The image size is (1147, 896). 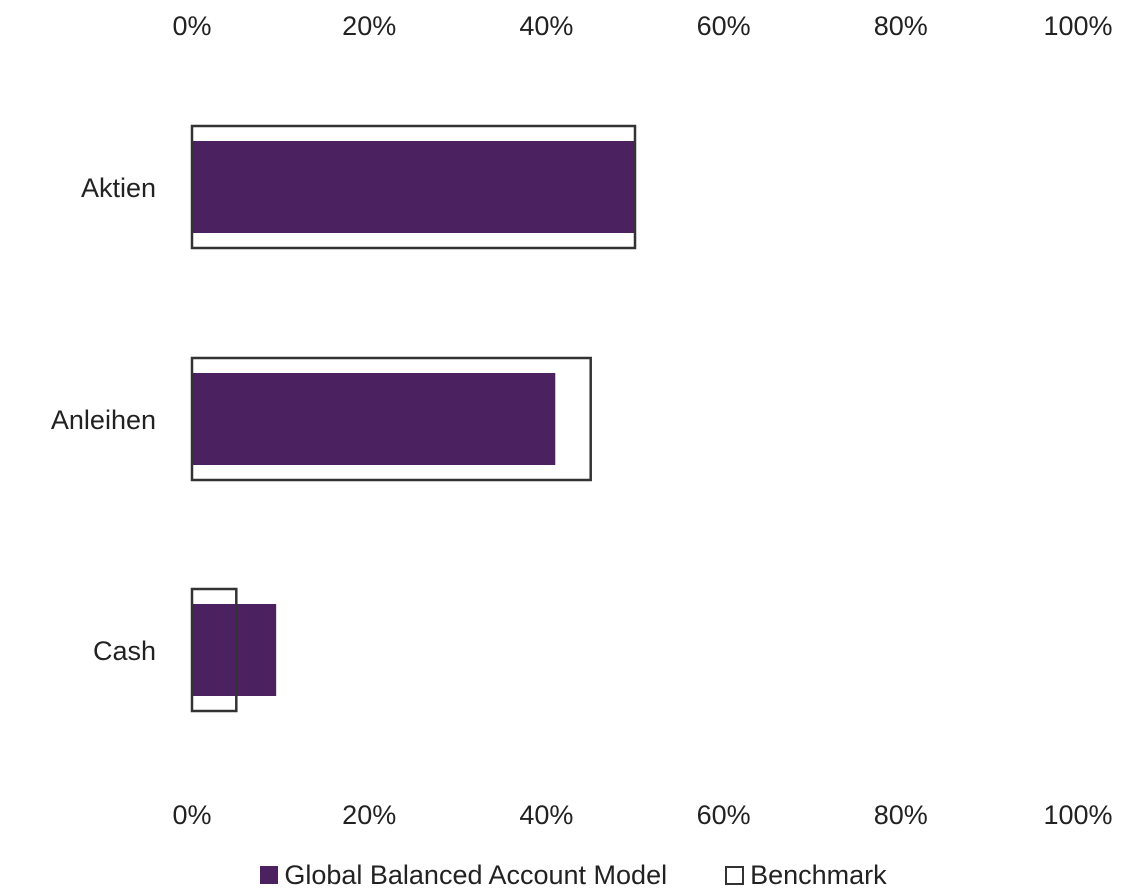 I want to click on legend-item-benchmark: Benchmark, so click(x=806, y=875).